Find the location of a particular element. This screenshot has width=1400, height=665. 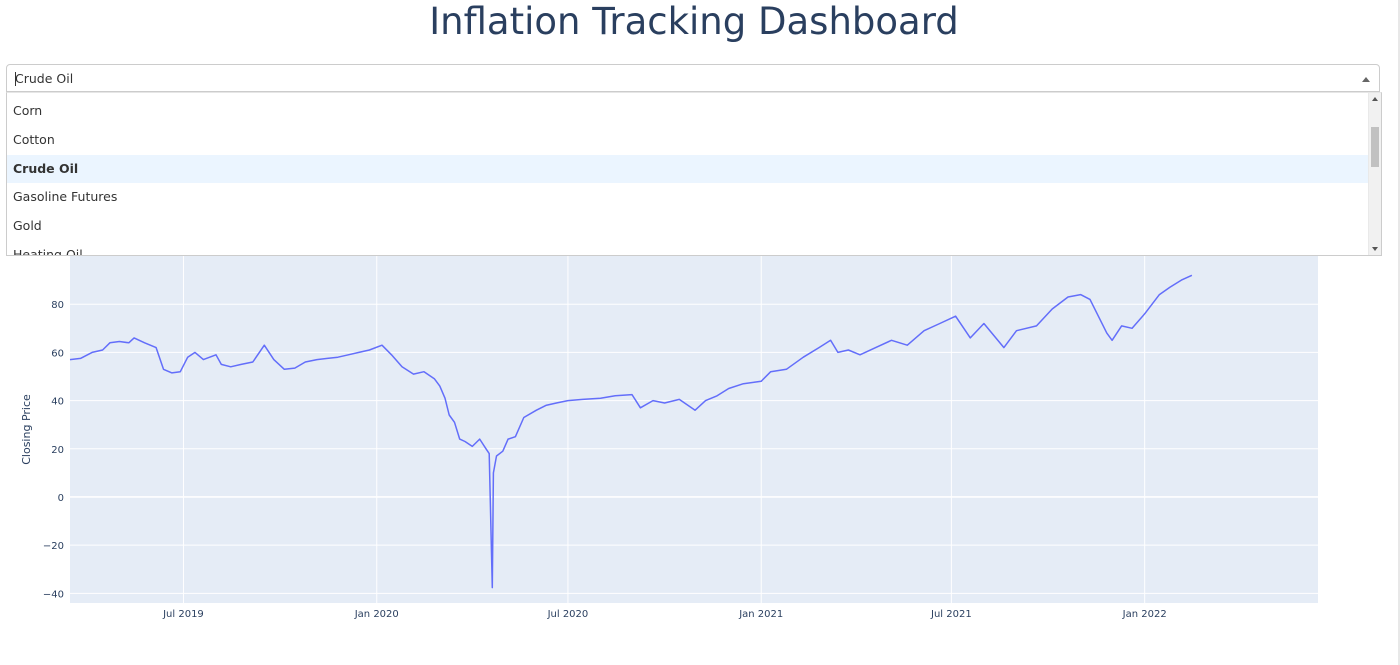

dropdown-scrollbar is located at coordinates (1374, 174).